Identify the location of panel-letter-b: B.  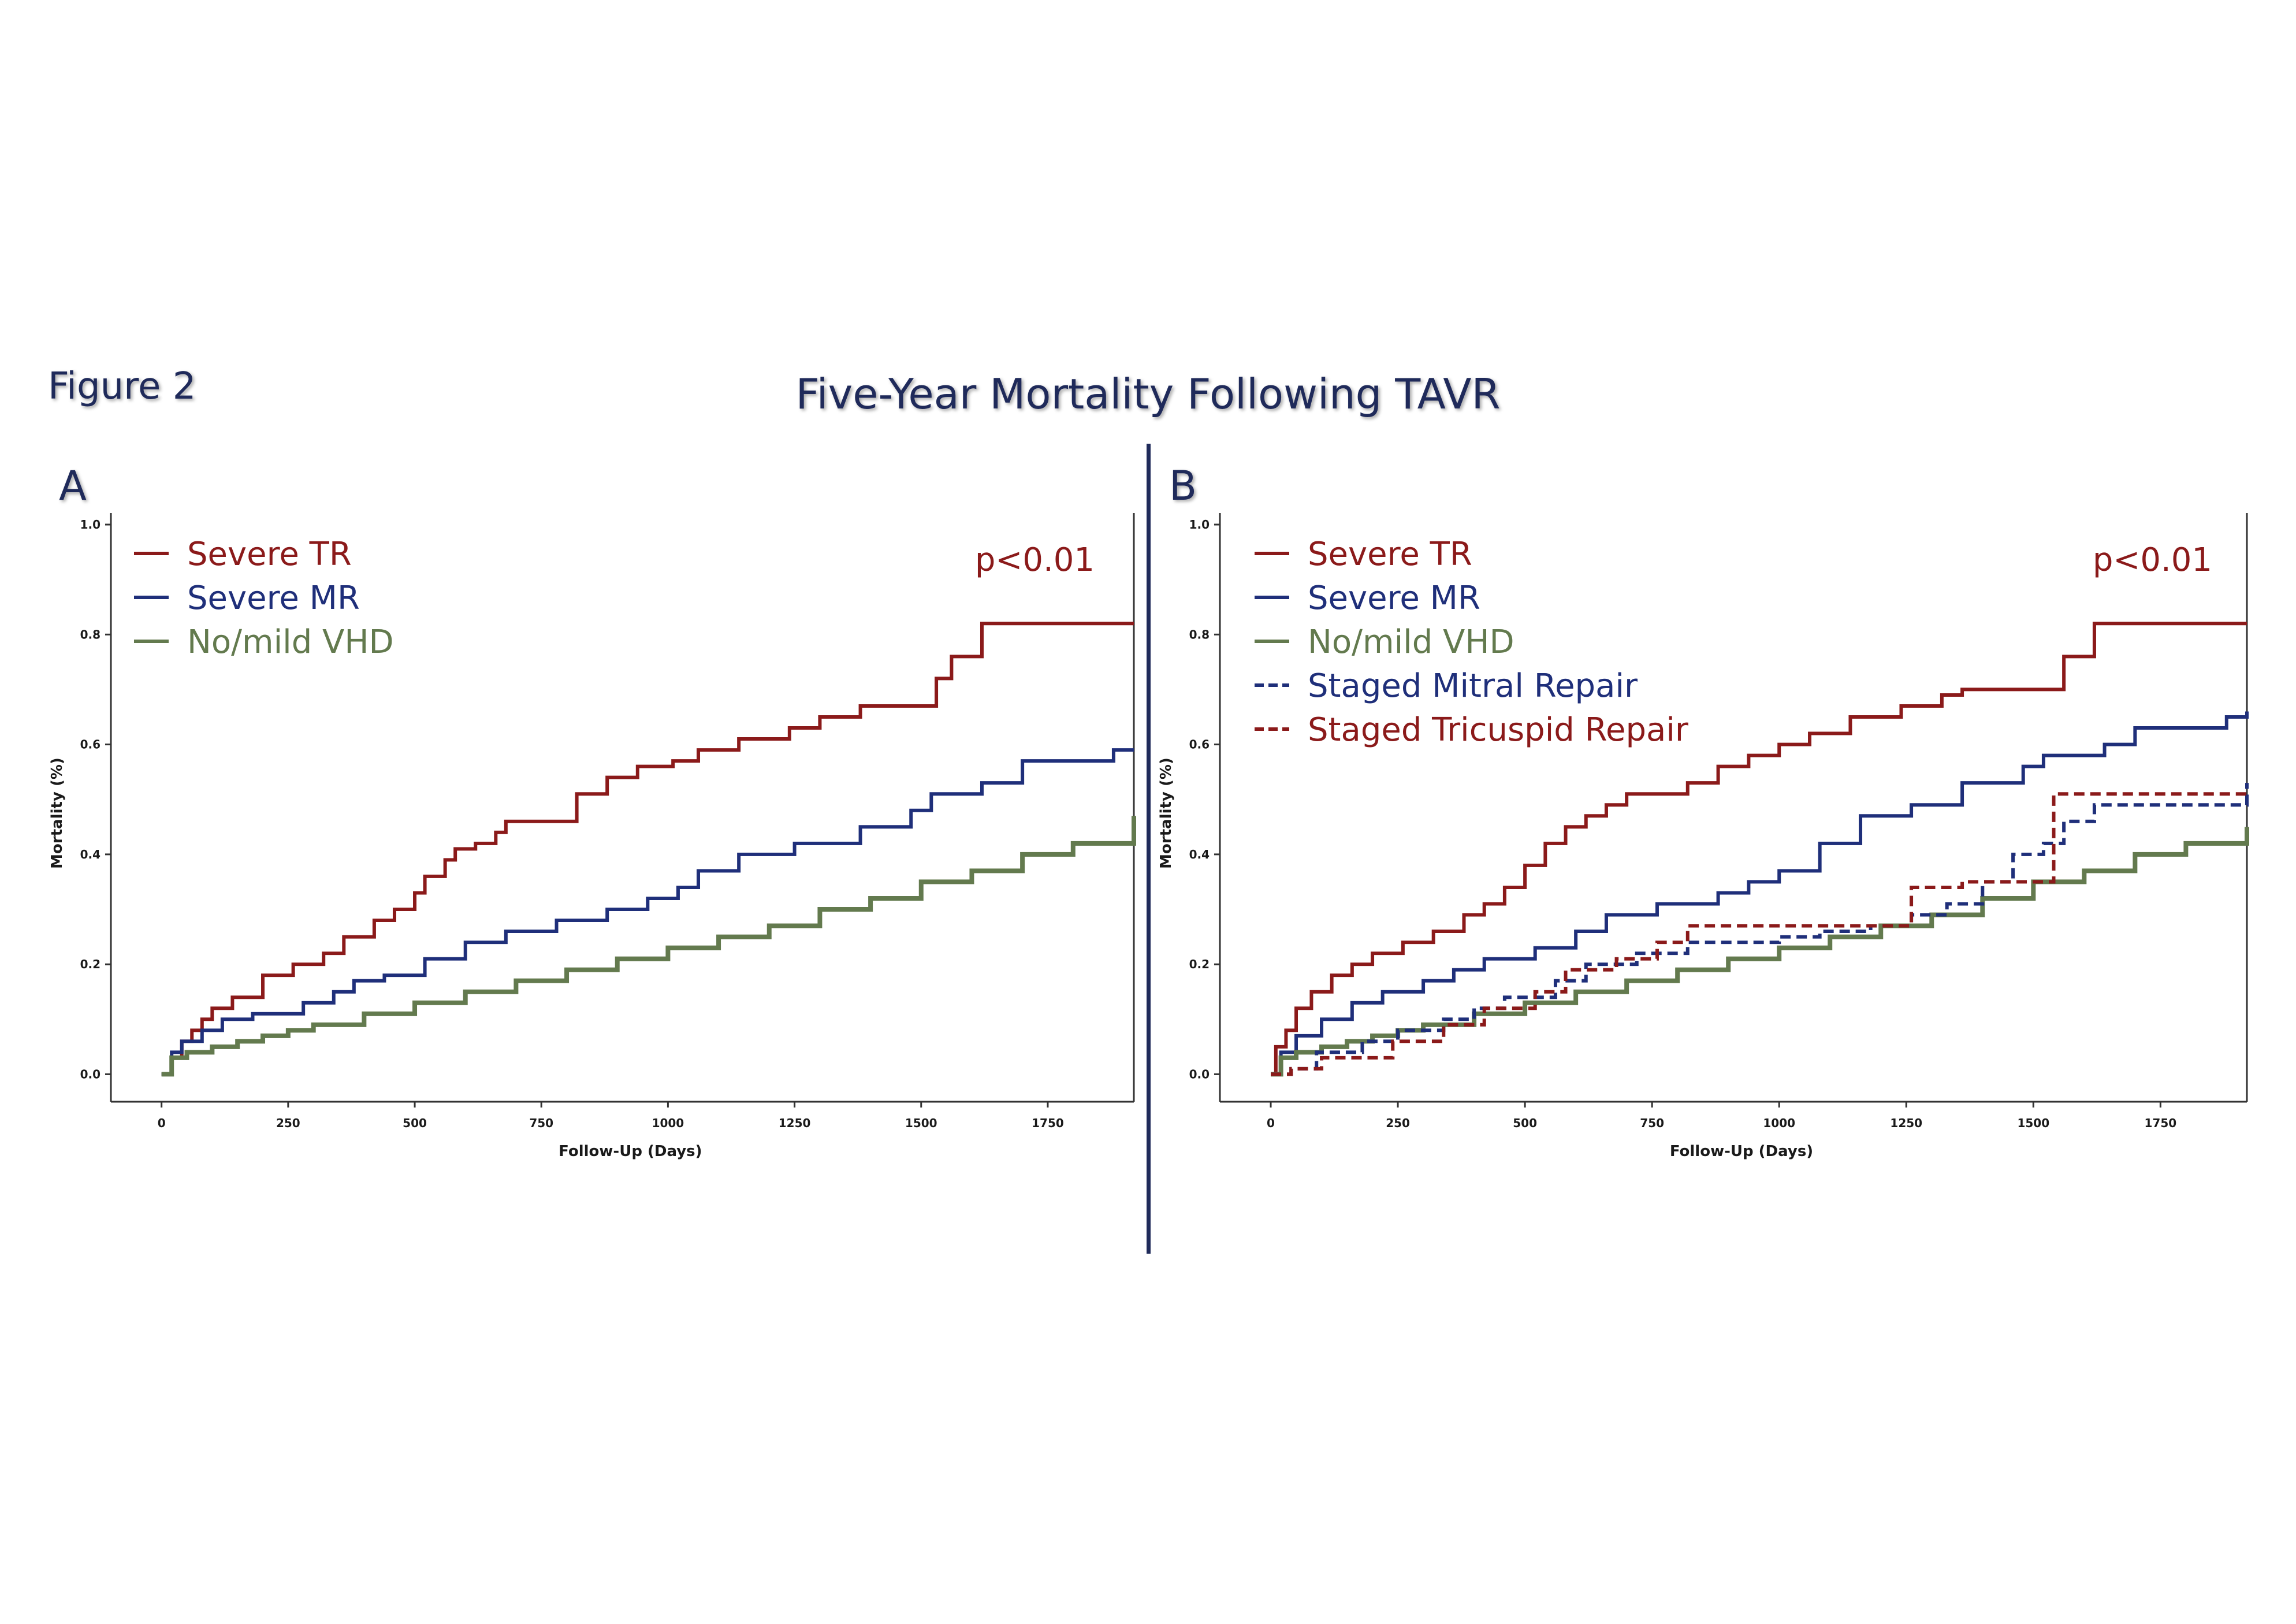
(1183, 486).